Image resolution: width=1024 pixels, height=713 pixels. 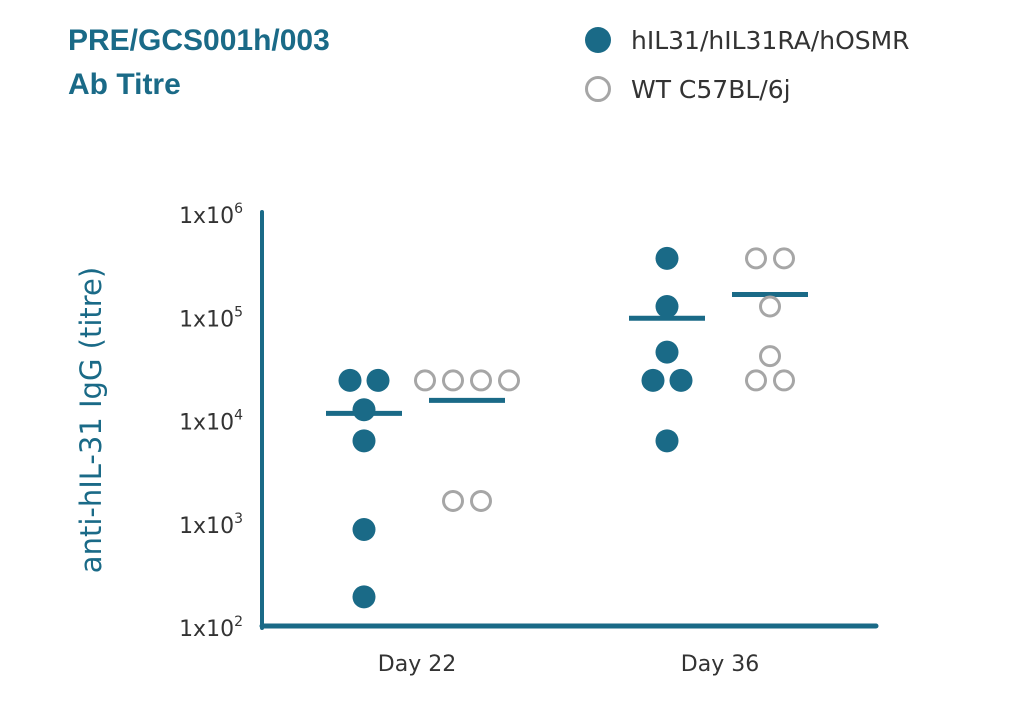 I want to click on x-category-labels: Day 22 Day 36, so click(x=568, y=664).